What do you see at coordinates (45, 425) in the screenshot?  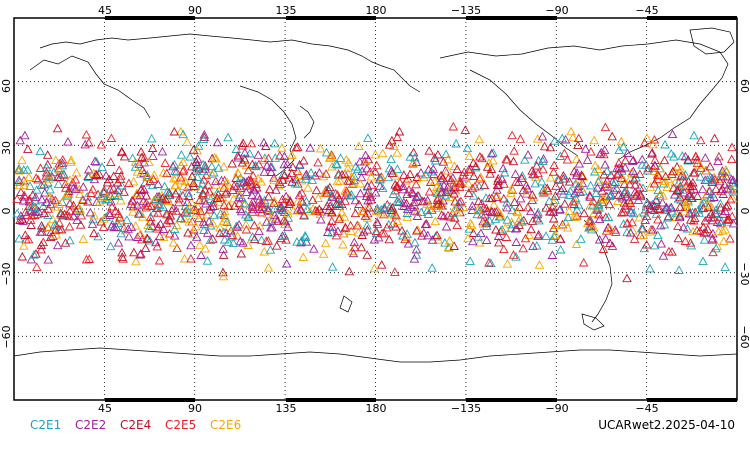 I see `legend-item-c2e1: C2E1` at bounding box center [45, 425].